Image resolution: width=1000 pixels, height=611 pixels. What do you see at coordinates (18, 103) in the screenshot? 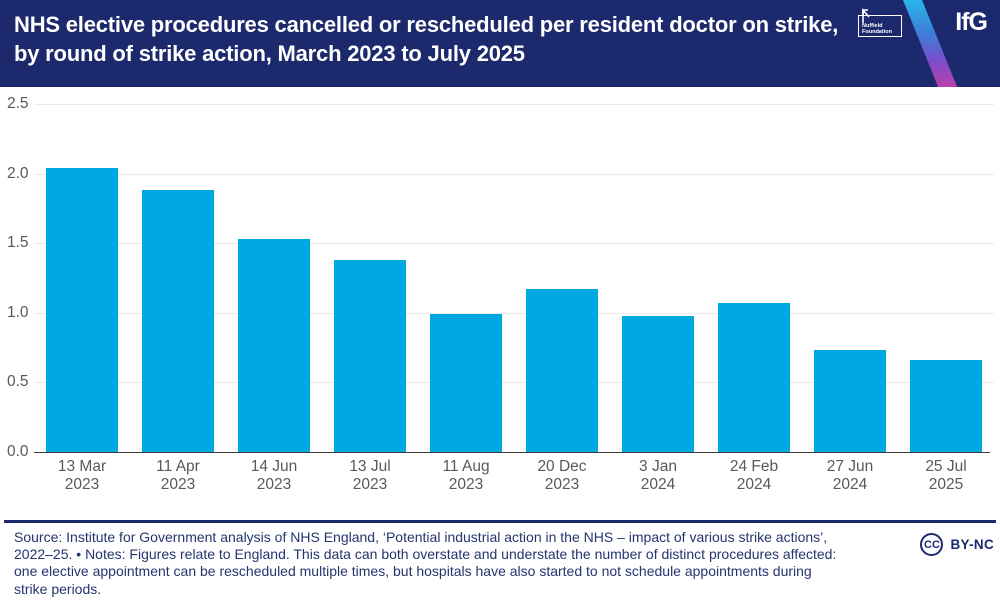
I see `y-tick-label: 2.5` at bounding box center [18, 103].